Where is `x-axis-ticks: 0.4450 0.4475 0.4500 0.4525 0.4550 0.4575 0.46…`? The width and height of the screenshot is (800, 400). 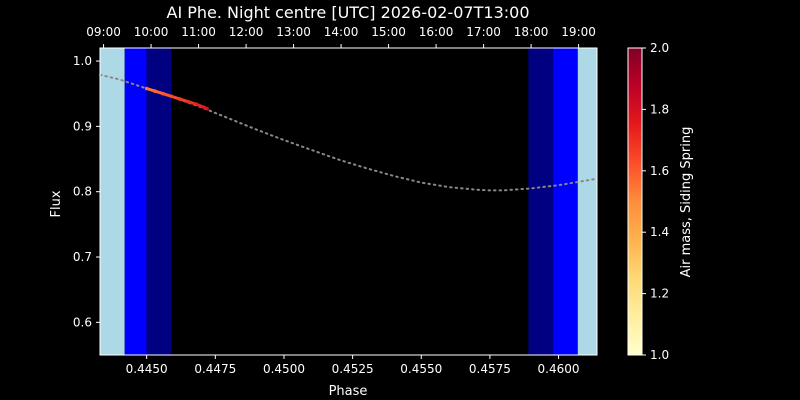
x-axis-ticks: 0.4450 0.4475 0.4500 0.4525 0.4550 0.4575 0.46… is located at coordinates (353, 365).